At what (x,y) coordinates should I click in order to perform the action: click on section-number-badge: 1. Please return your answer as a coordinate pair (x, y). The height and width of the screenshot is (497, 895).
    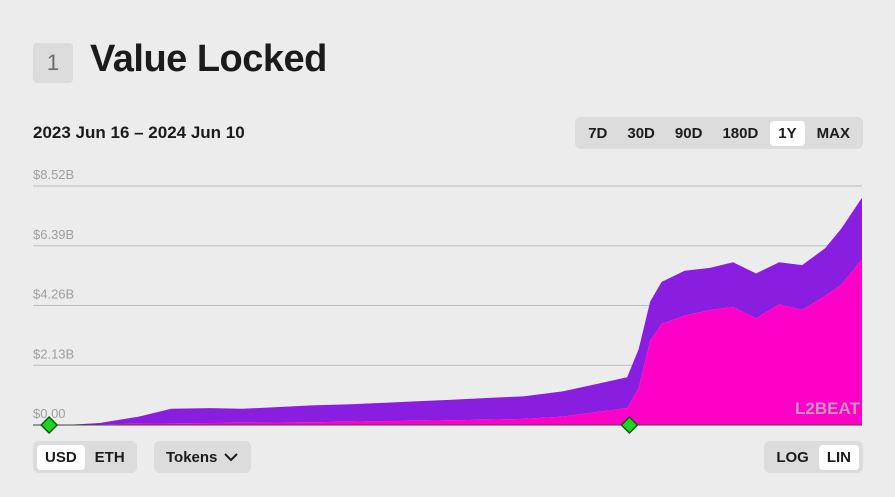
    Looking at the image, I should click on (53, 63).